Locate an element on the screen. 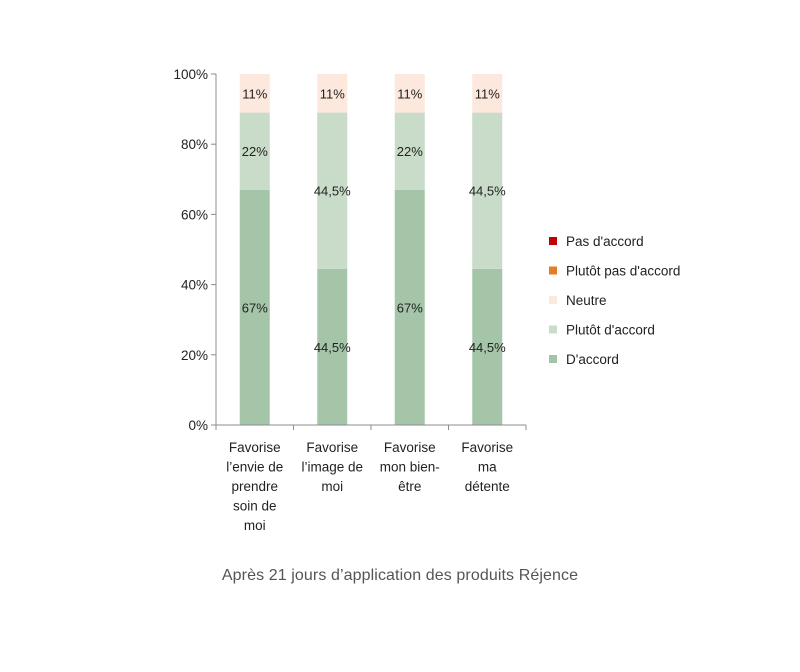  x-tick-label: l’envie de is located at coordinates (254, 467).